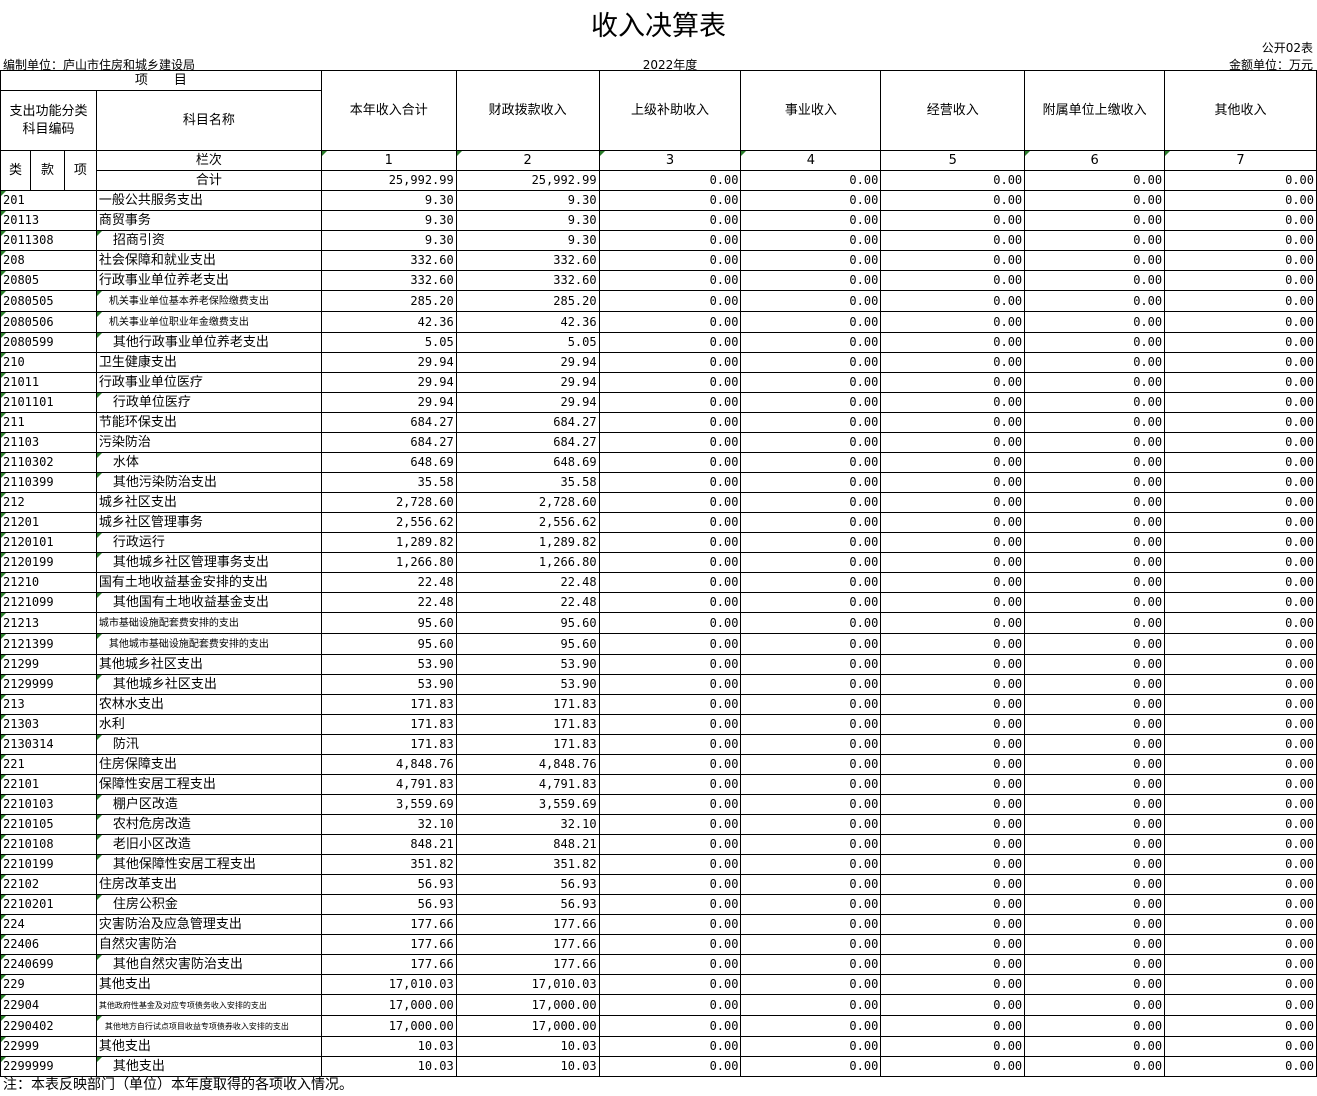 The height and width of the screenshot is (1096, 1317). I want to click on row-col-2: 3,559.69, so click(527, 804).